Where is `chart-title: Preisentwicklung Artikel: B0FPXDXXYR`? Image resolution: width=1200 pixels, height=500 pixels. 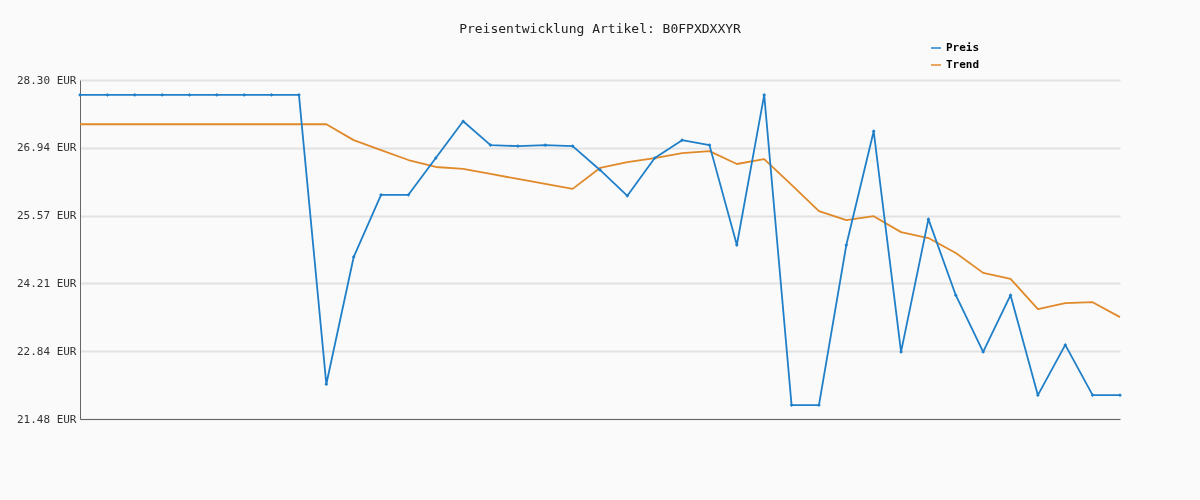 chart-title: Preisentwicklung Artikel: B0FPXDXXYR is located at coordinates (600, 28).